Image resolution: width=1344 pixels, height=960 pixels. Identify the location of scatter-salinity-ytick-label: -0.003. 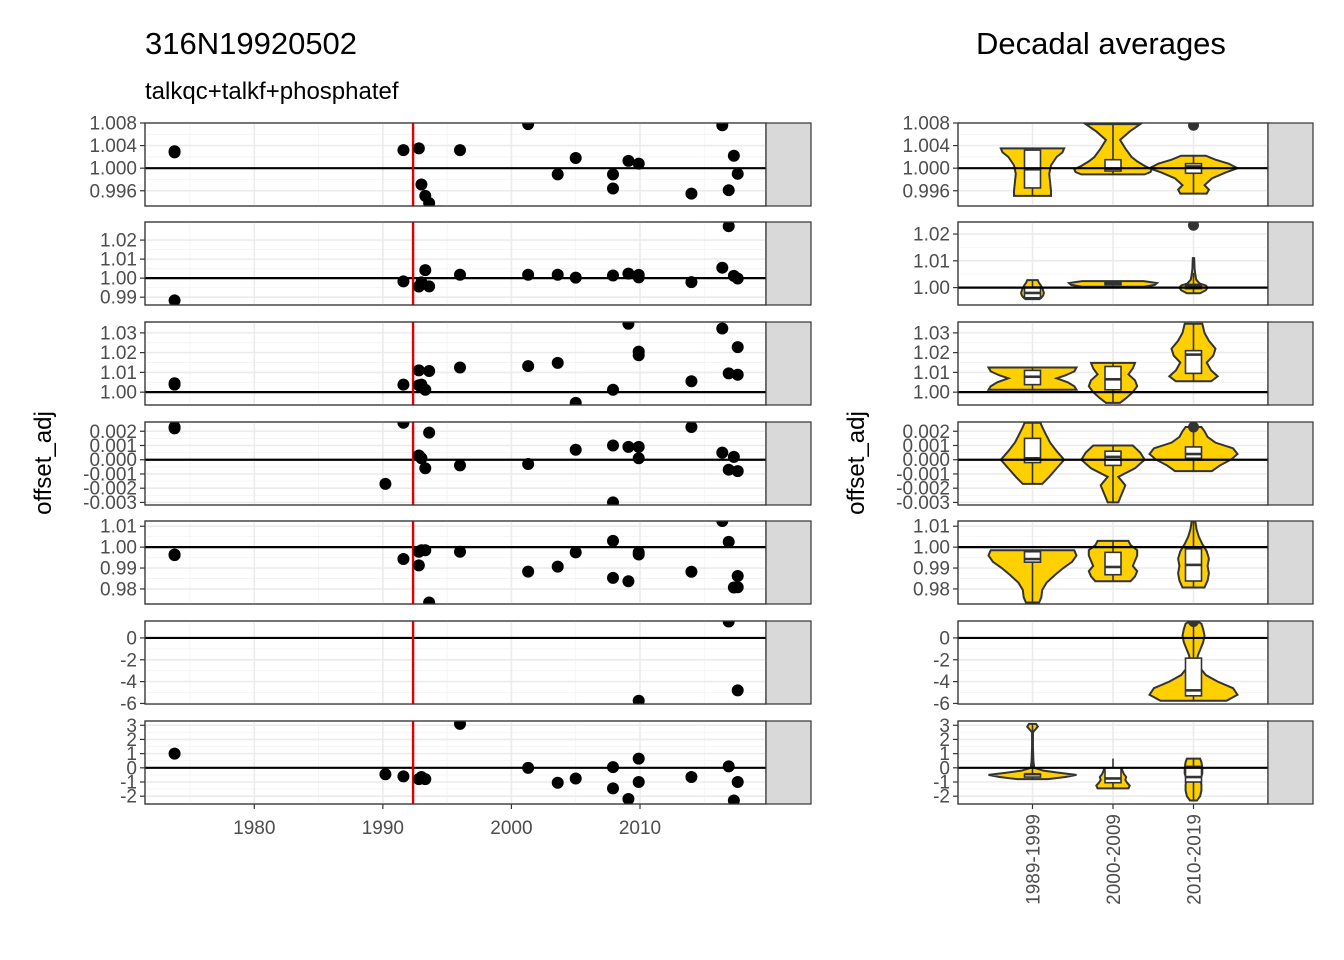
(110, 503).